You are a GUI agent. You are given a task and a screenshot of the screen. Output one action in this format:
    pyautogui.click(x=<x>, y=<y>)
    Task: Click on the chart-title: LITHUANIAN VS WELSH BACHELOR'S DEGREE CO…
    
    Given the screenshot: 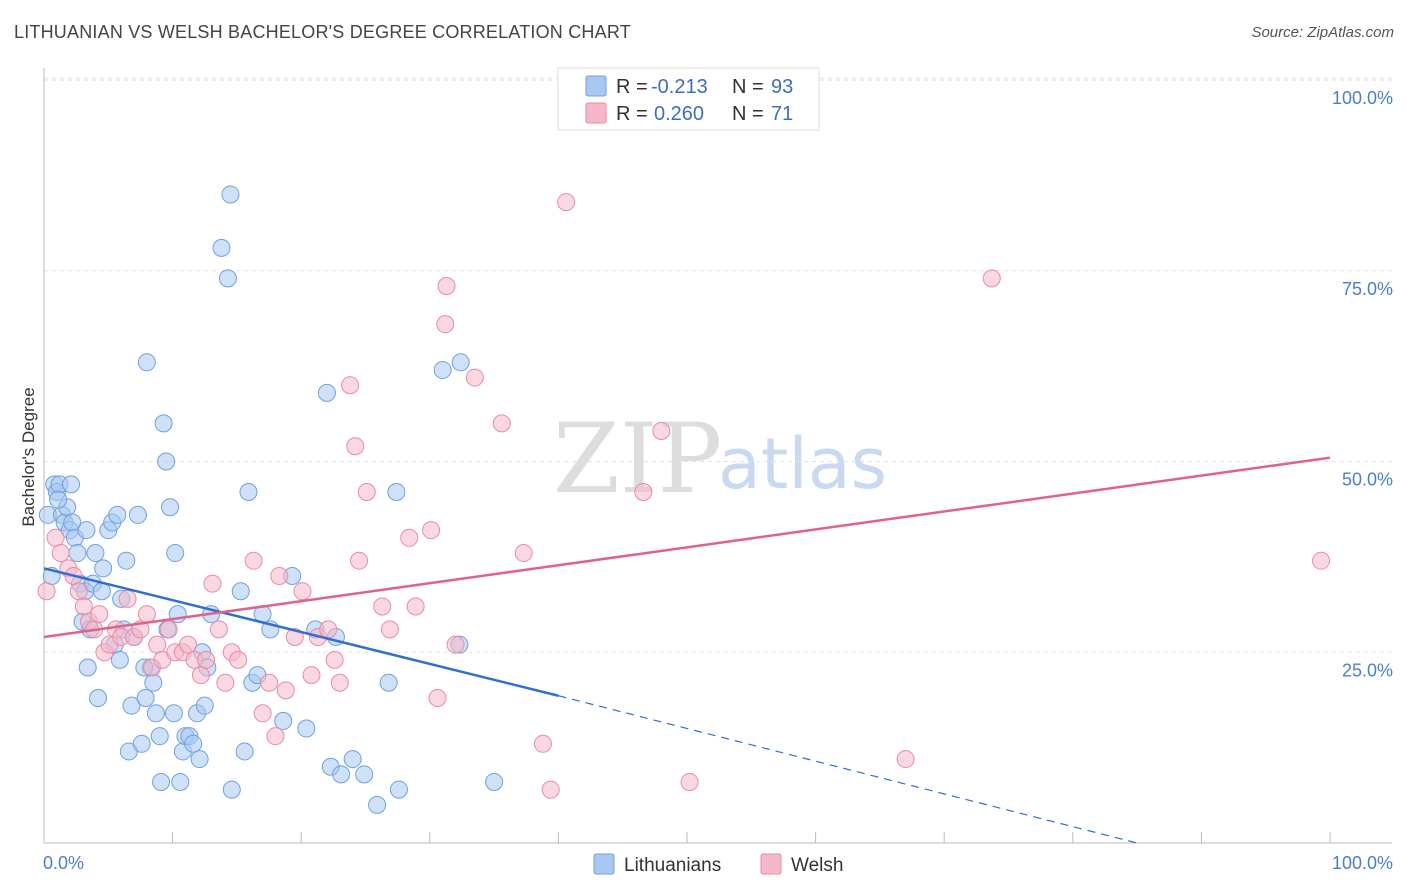 What is the action you would take?
    pyautogui.click(x=322, y=32)
    